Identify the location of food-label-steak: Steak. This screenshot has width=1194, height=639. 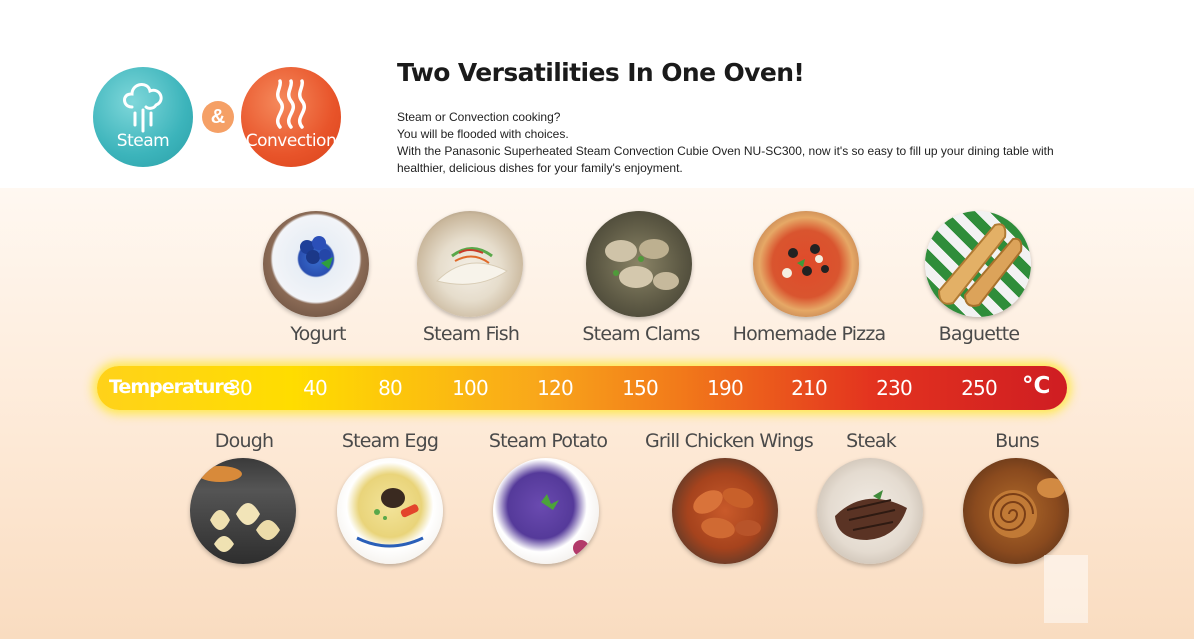
(871, 441).